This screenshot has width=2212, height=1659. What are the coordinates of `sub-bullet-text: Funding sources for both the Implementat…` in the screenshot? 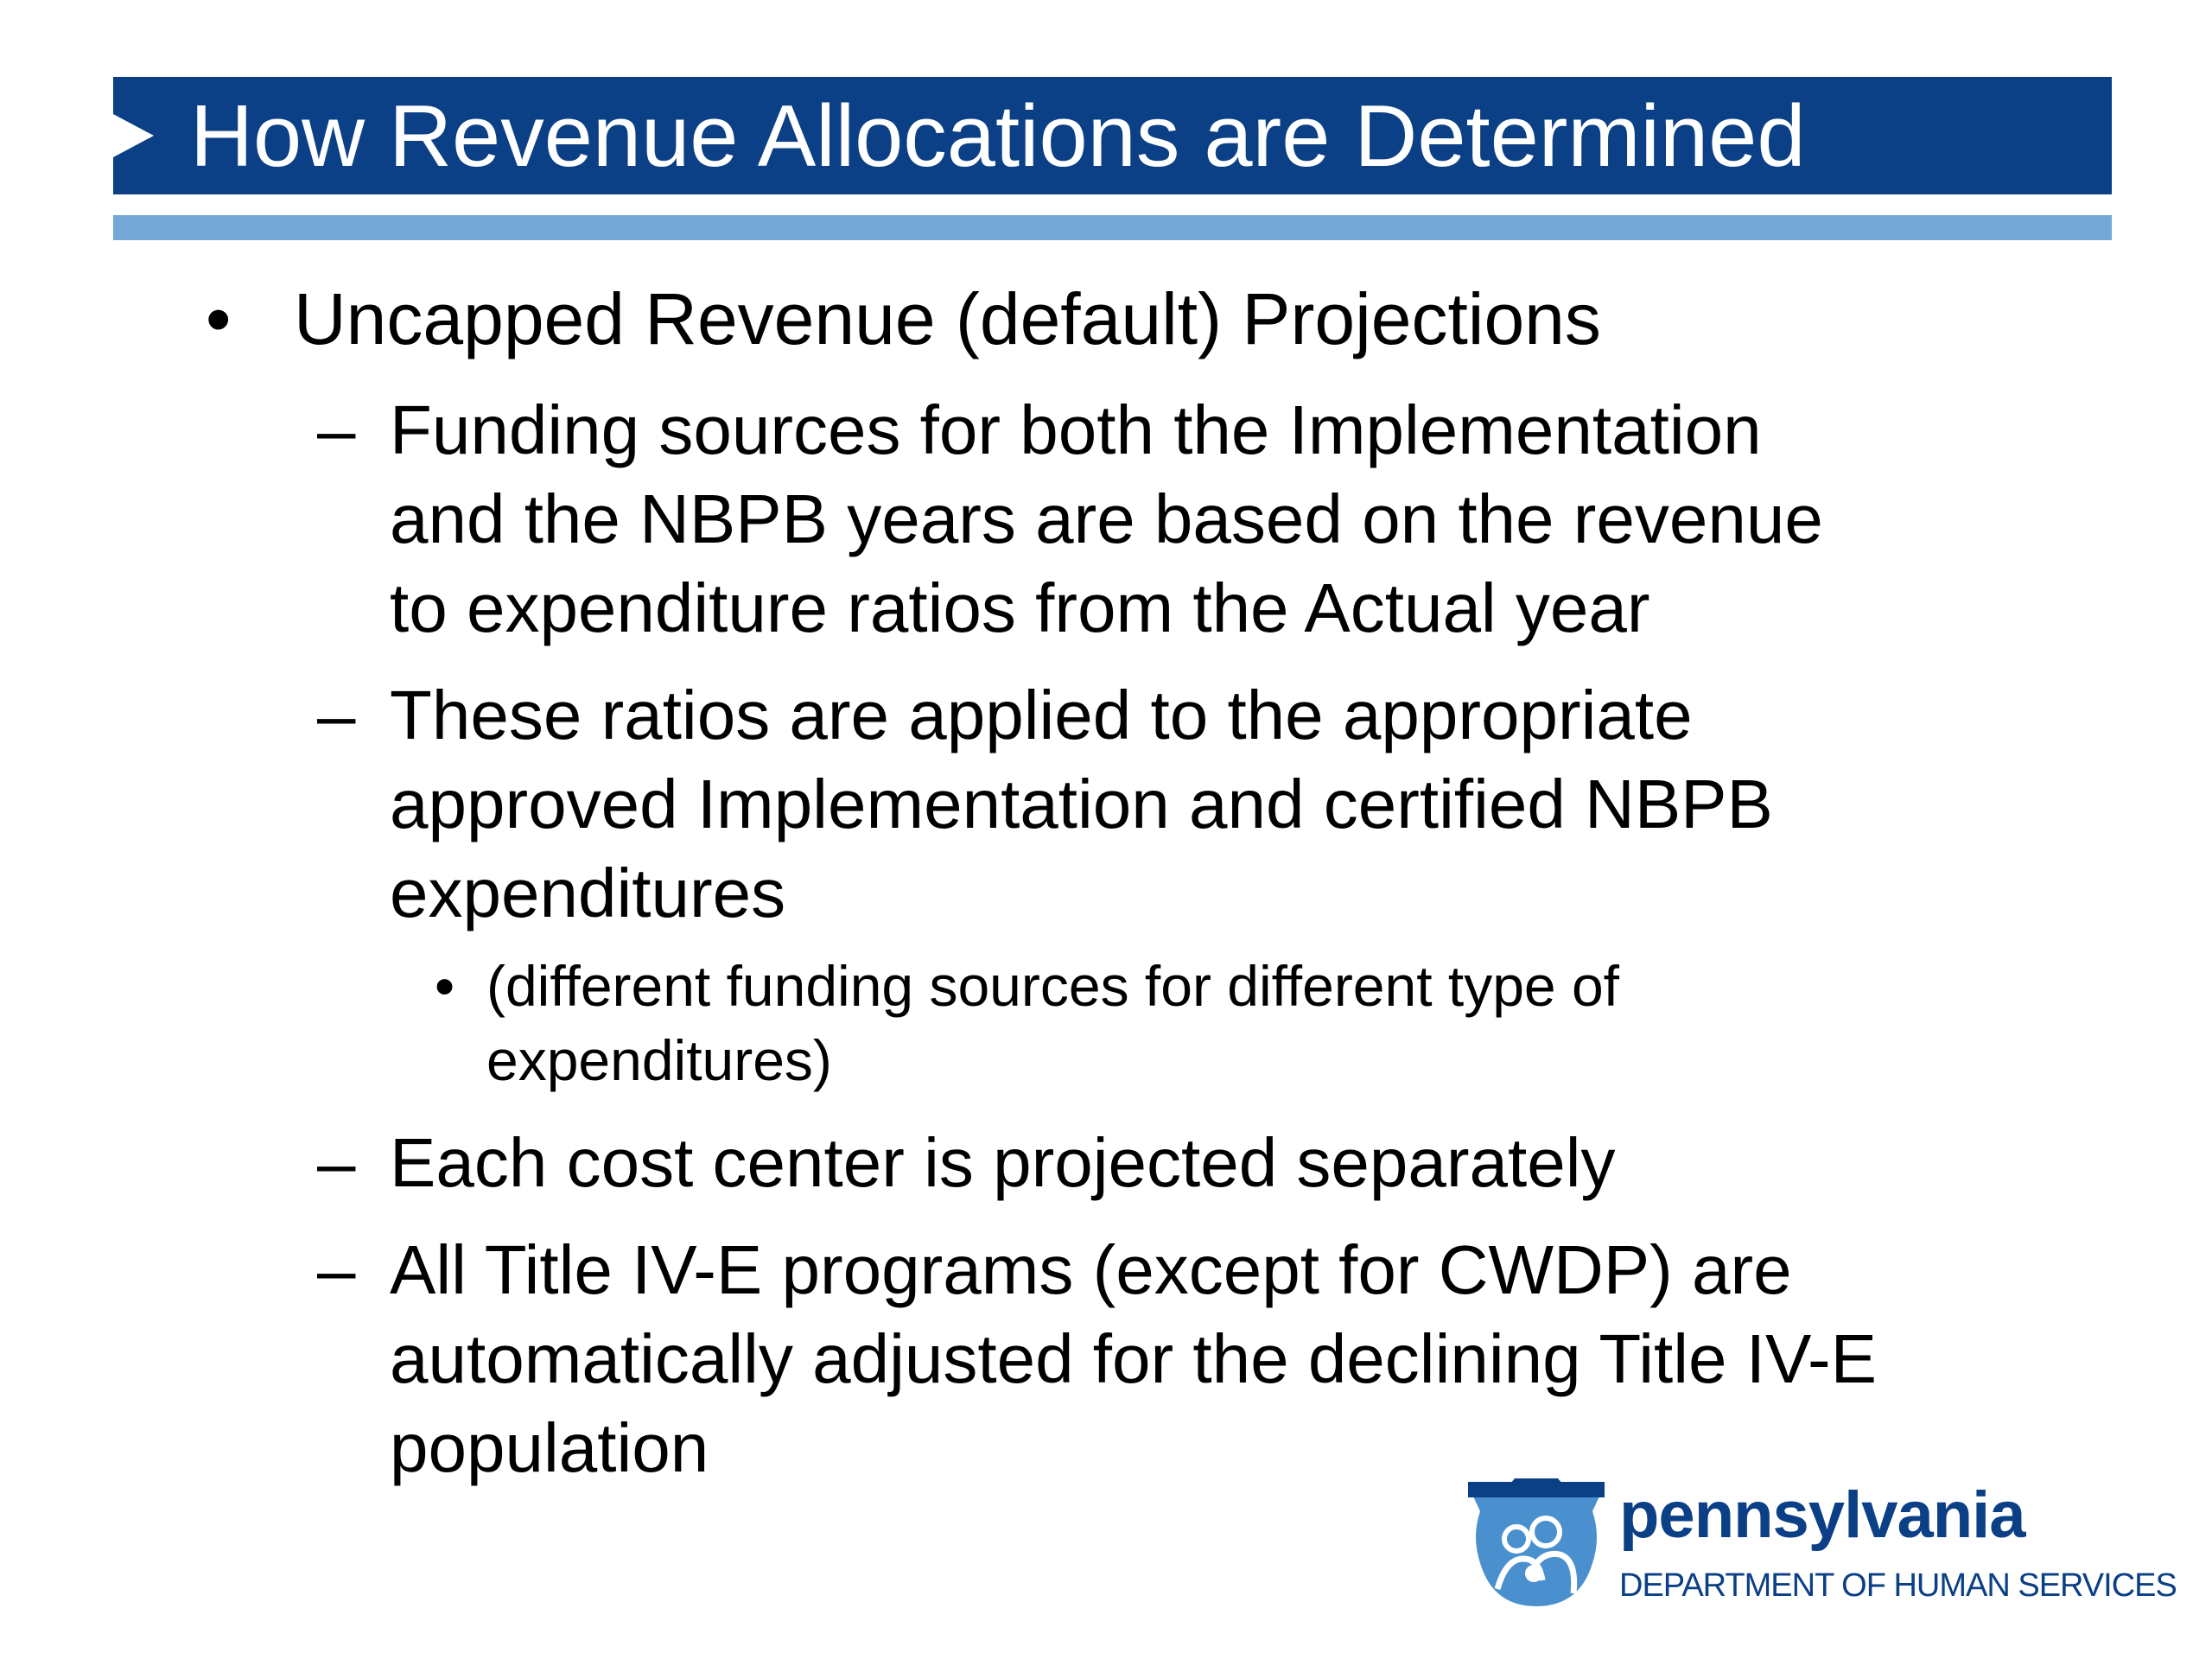 It's located at (1076, 429).